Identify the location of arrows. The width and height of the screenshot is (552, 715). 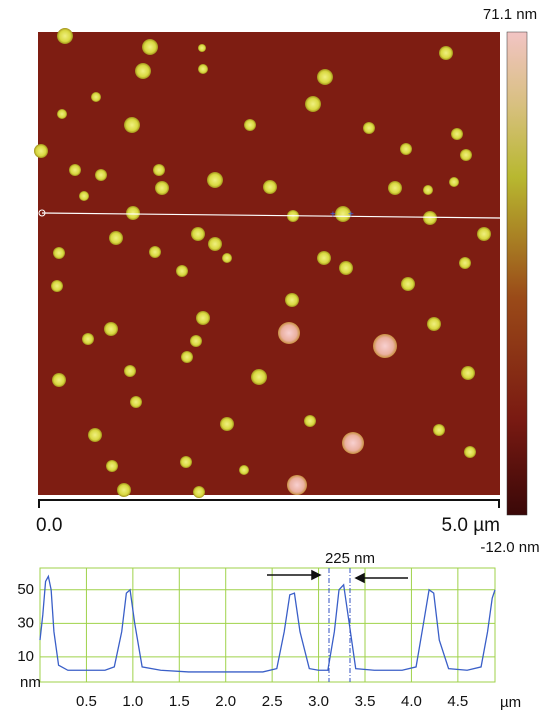
(337, 576).